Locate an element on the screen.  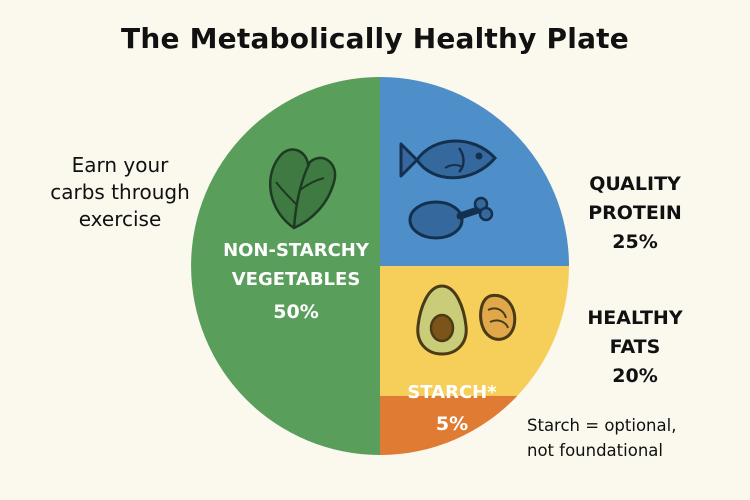
carbs-exercise-note: Earn your carbs through exercise is located at coordinates (120, 192).